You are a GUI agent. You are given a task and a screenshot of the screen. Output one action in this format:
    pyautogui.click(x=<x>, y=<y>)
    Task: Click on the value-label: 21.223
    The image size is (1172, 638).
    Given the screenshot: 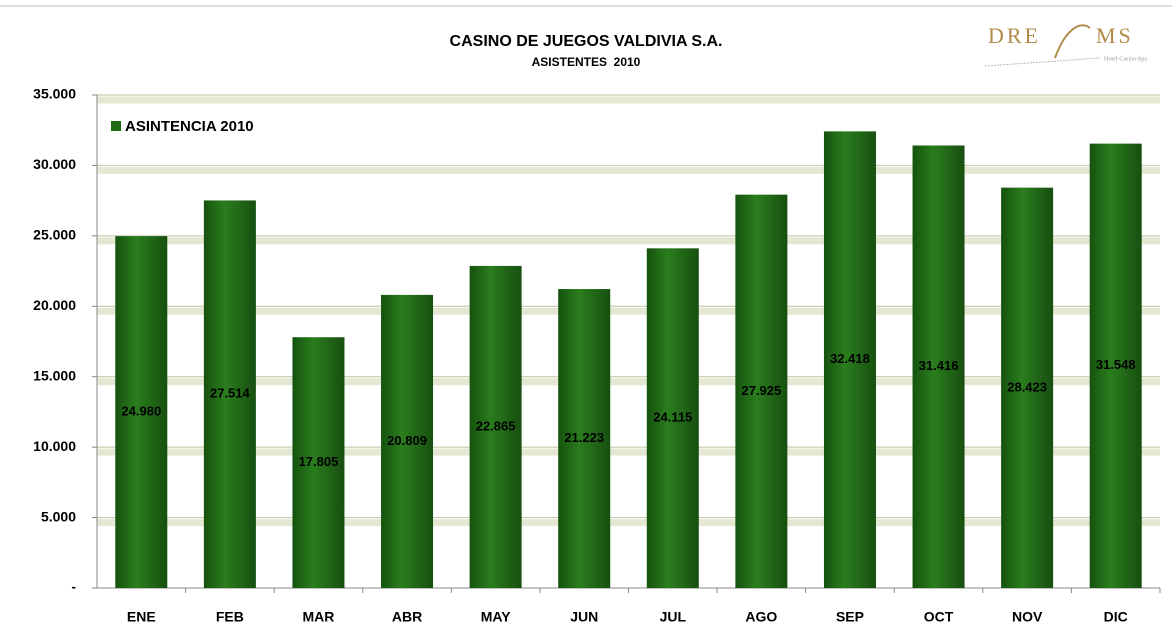 What is the action you would take?
    pyautogui.click(x=584, y=437)
    